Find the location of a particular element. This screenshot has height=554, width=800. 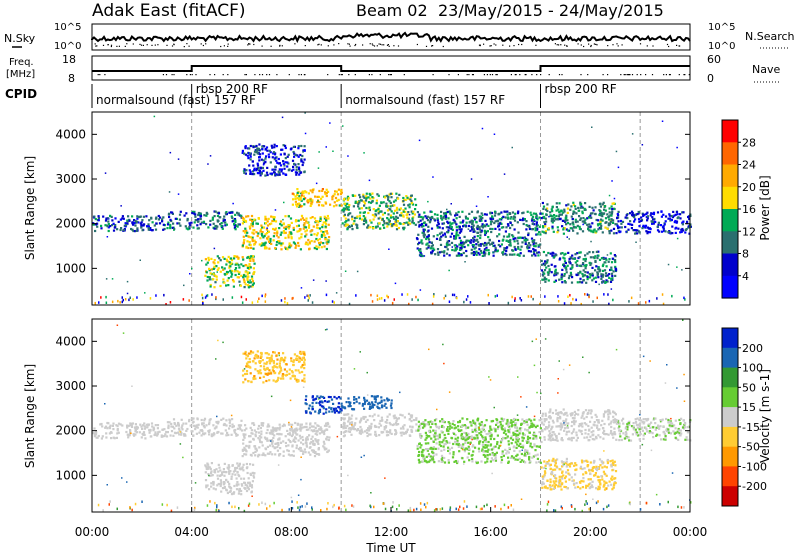

cpid-segment-label: normalsound (fast) 157 RF is located at coordinates (425, 100).